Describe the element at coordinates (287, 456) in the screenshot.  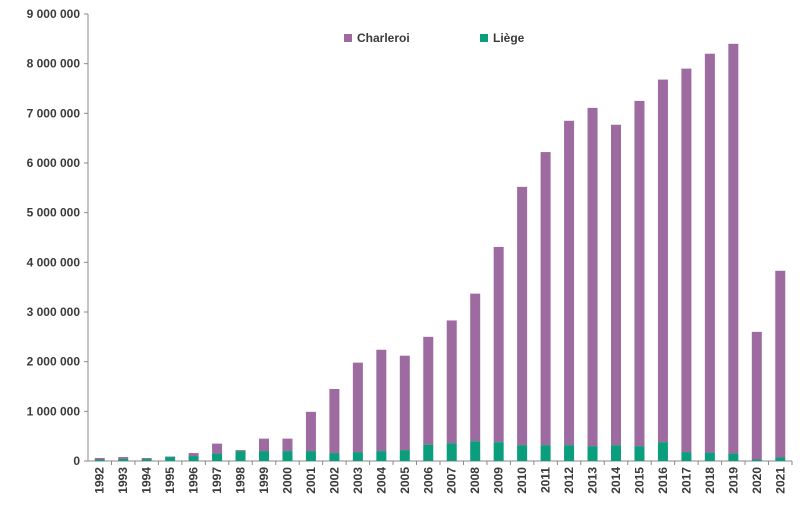
I see `bar-lige-2000` at that location.